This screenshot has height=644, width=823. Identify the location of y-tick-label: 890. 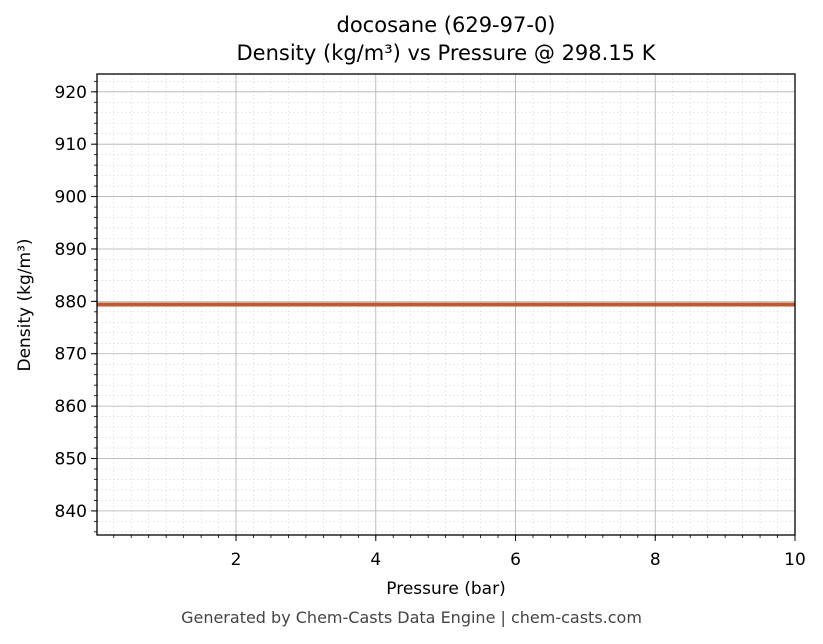
(71, 250).